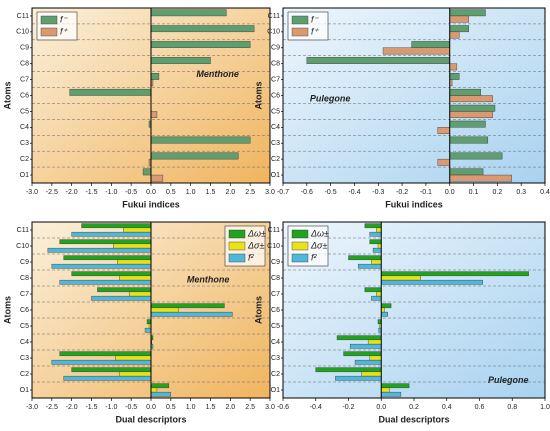 The image size is (550, 431). I want to click on x-tick-label: -3.0, so click(32, 407).